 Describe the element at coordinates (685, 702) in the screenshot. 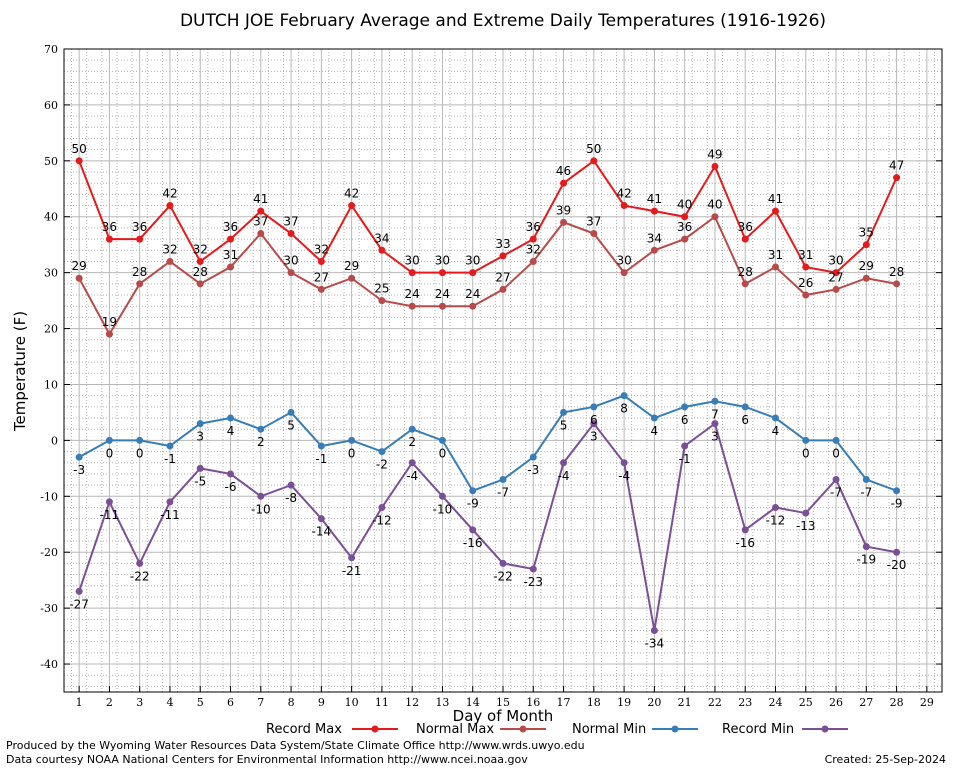

I see `x-tick-label: 21` at that location.